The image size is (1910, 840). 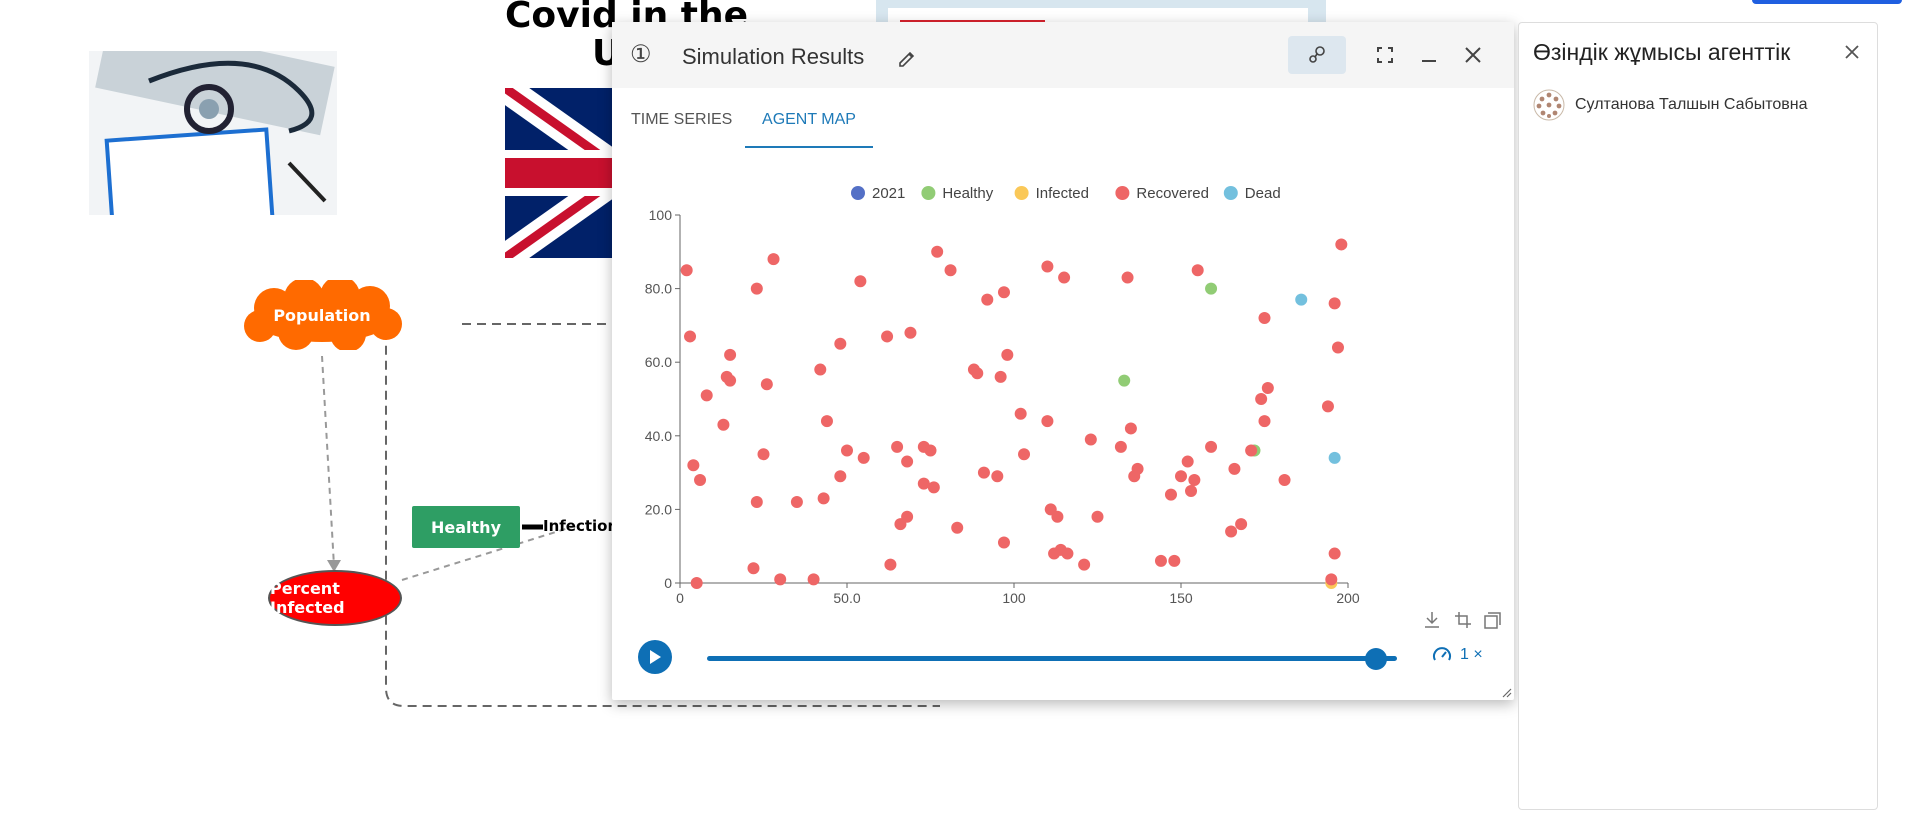 What do you see at coordinates (581, 526) in the screenshot?
I see `infection-flow-label: Infection` at bounding box center [581, 526].